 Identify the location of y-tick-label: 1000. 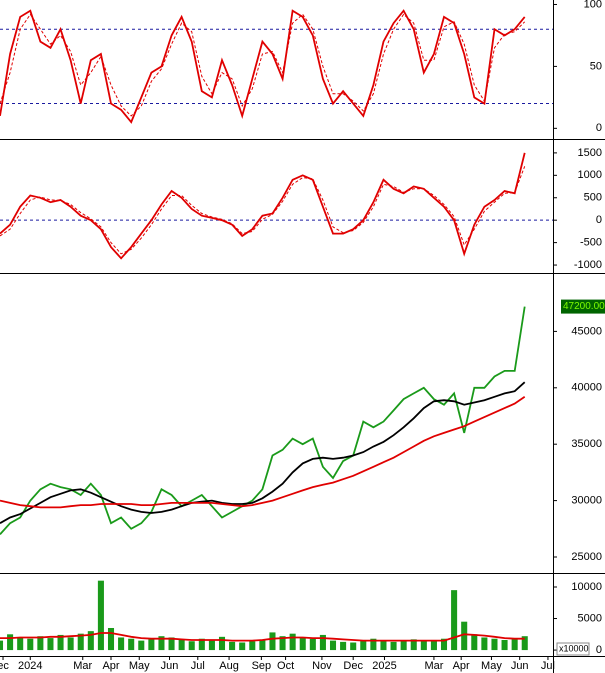
(590, 175).